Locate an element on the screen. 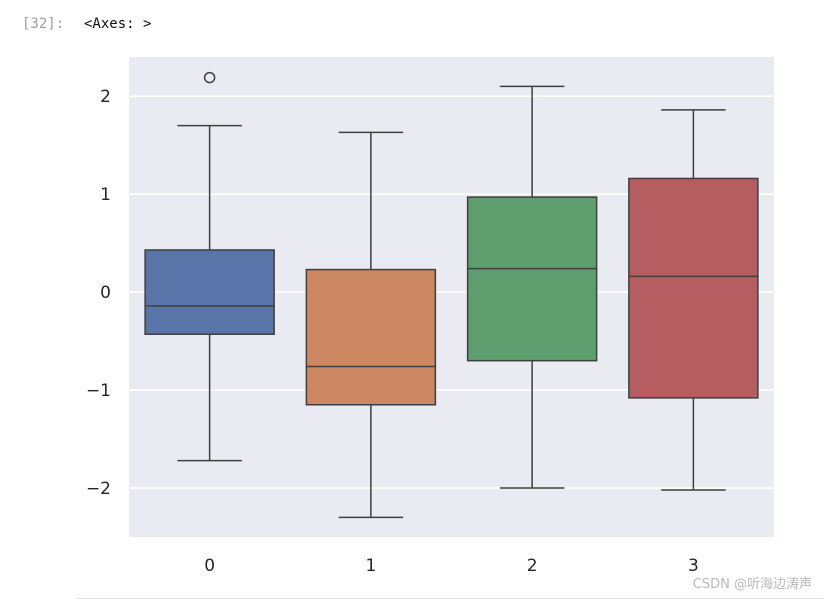 Image resolution: width=824 pixels, height=600 pixels. x-tick-label: 2 is located at coordinates (532, 566).